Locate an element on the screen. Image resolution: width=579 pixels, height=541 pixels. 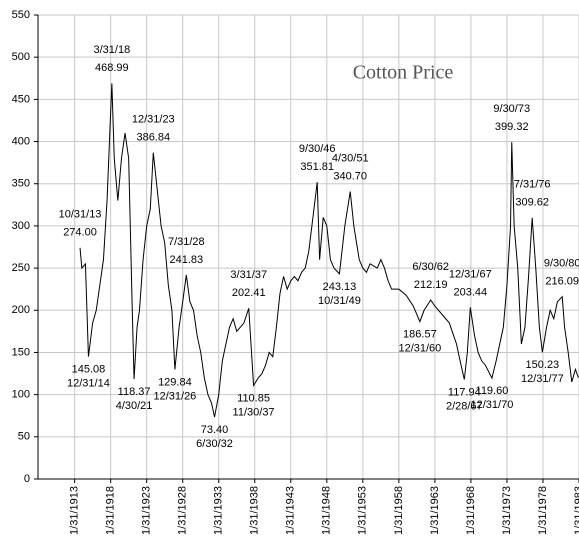
annotation-value: 399.32 is located at coordinates (512, 127).